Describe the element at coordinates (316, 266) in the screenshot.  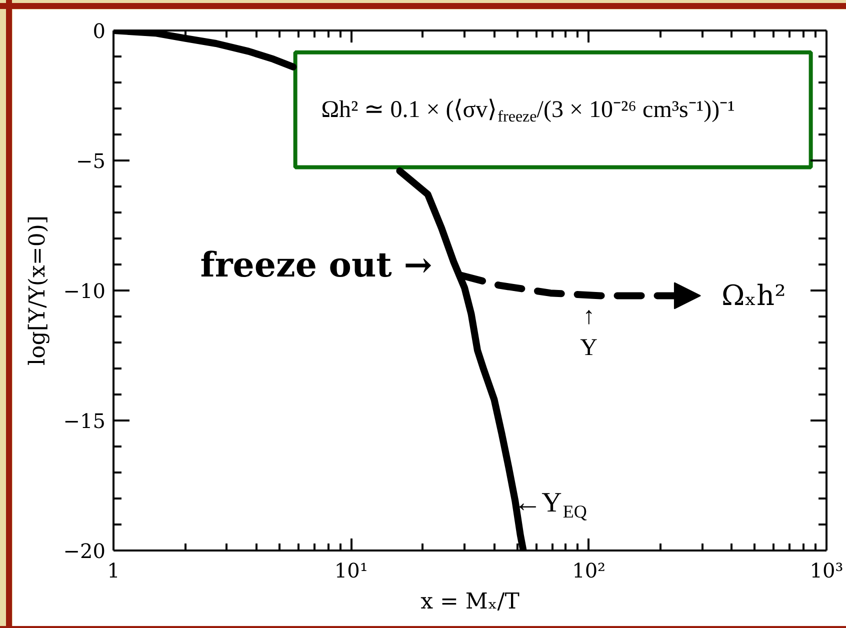
I see `annotation: freeze out →` at that location.